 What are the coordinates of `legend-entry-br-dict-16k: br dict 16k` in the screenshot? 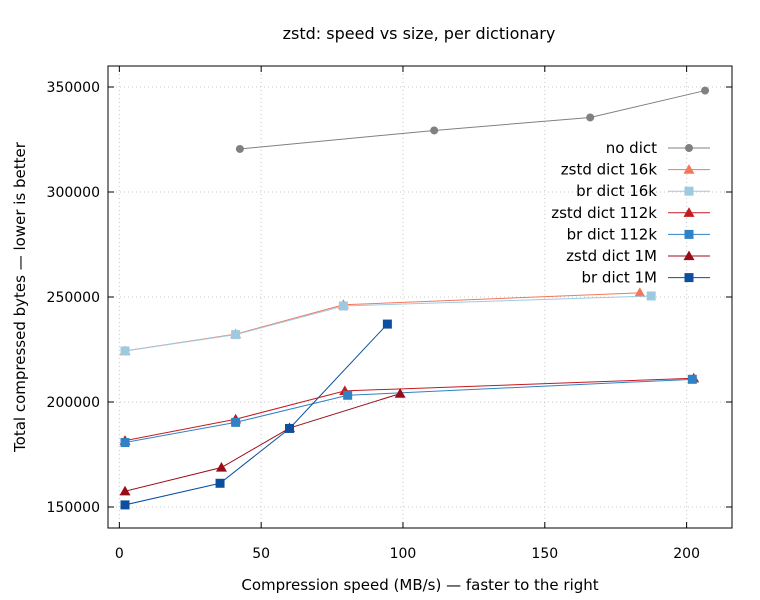 It's located at (643, 191).